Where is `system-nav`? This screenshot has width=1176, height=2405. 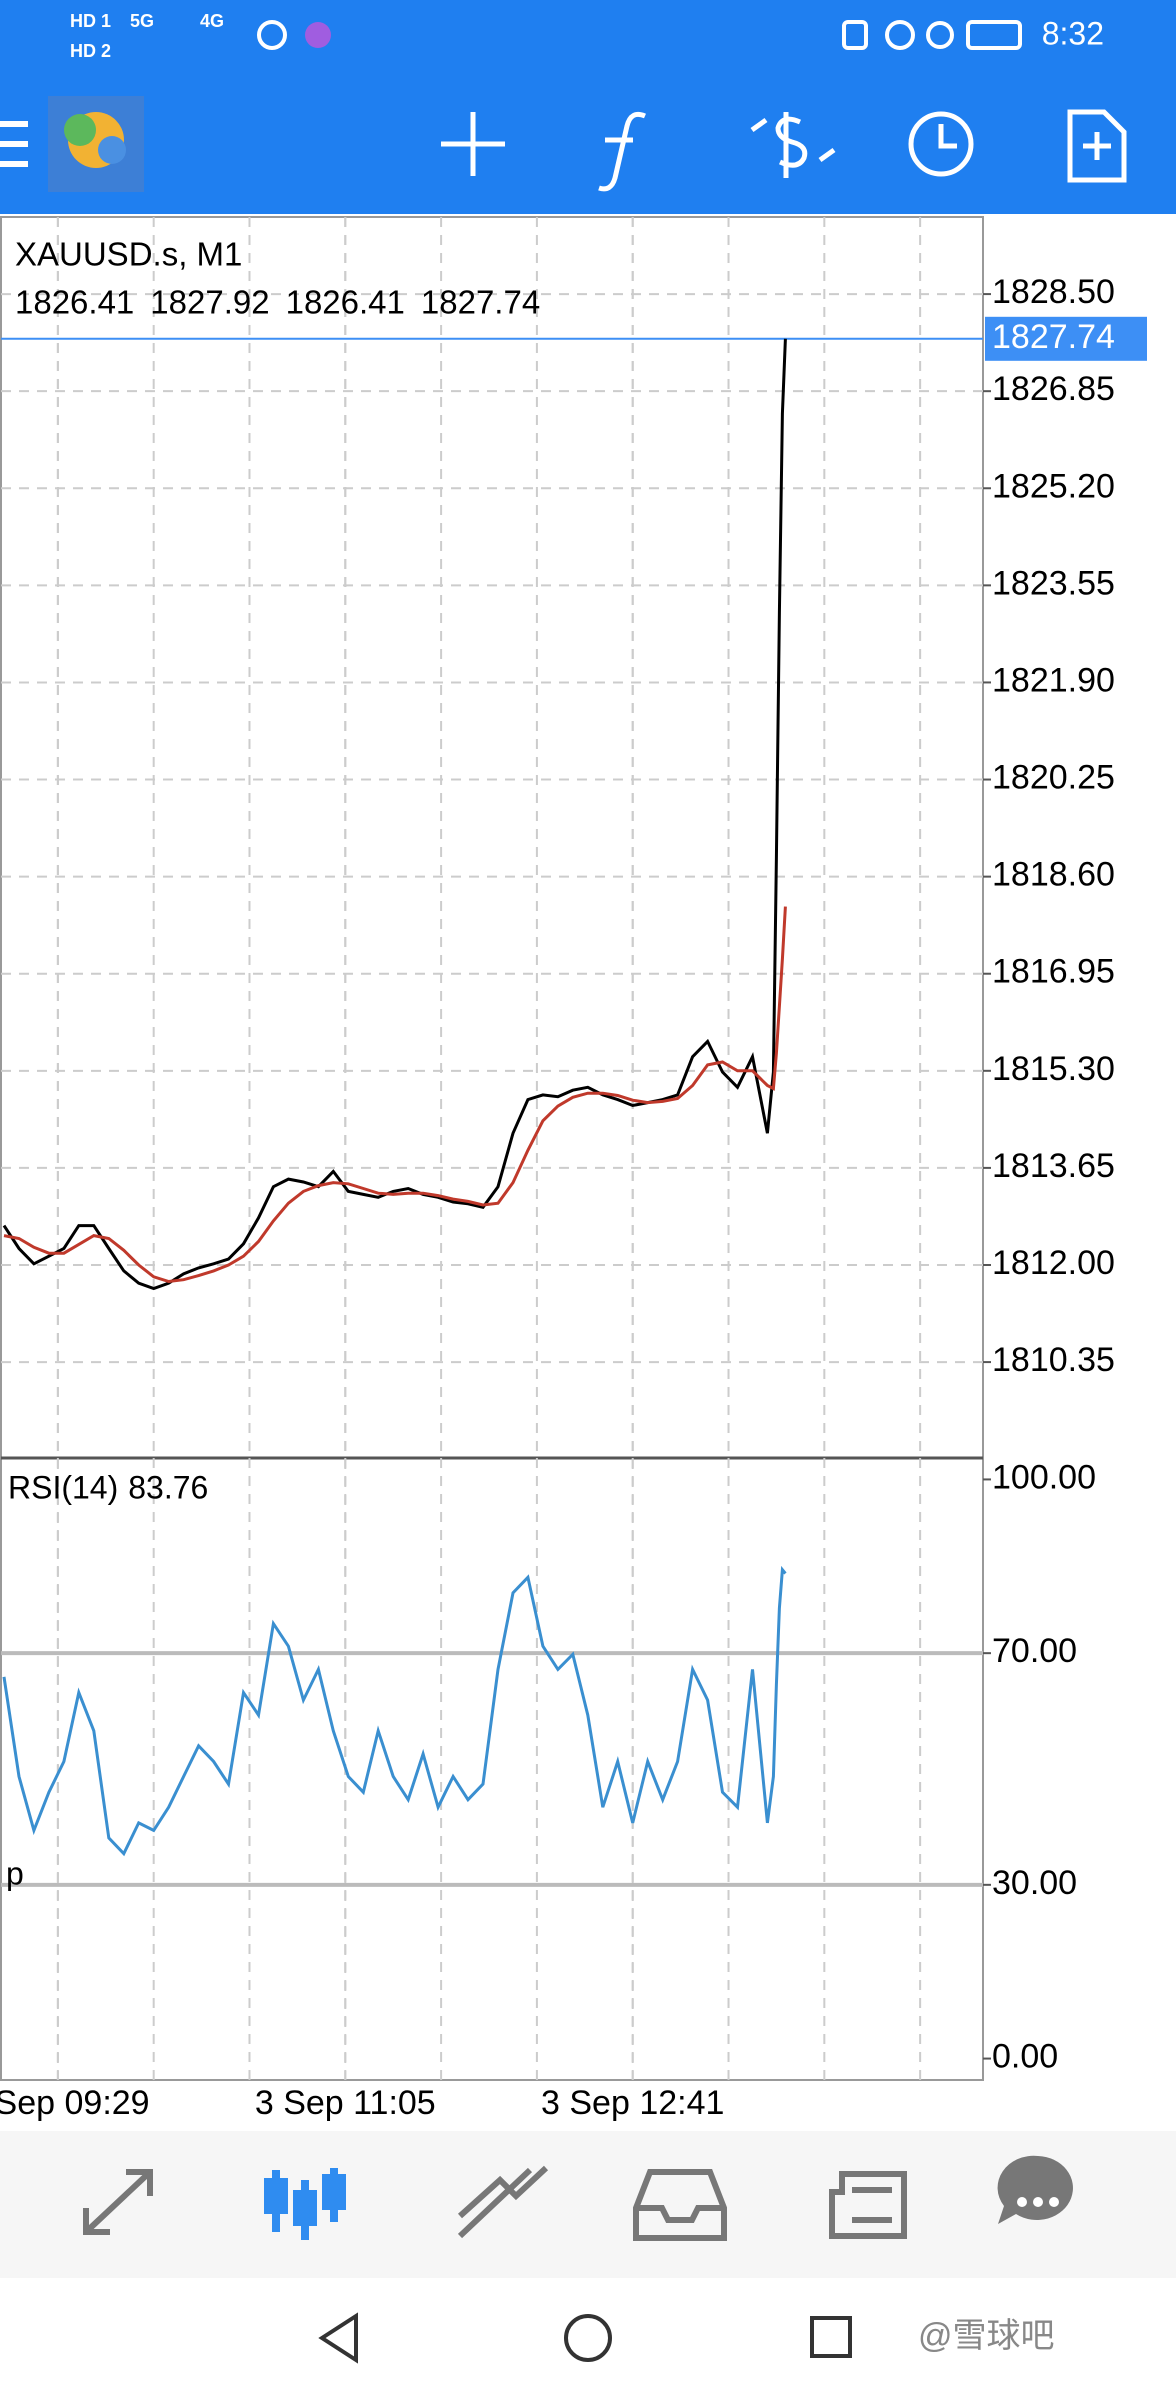 system-nav is located at coordinates (585, 2338).